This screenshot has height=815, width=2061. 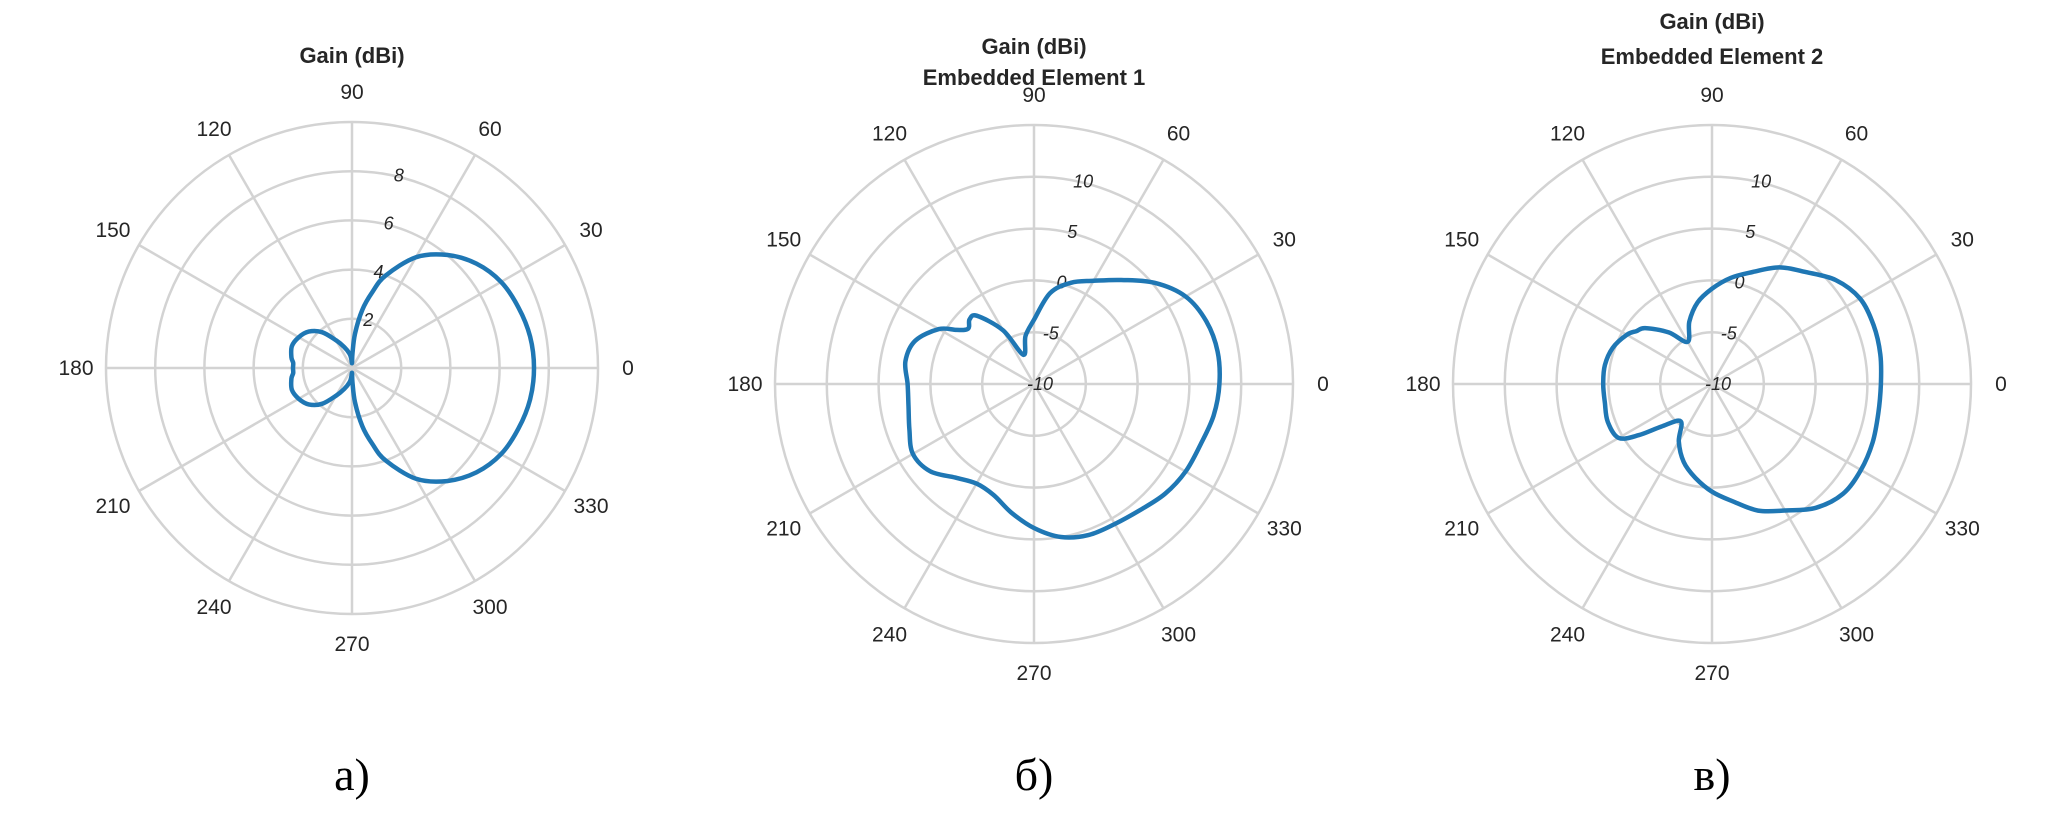 I want to click on plot-caption: в), so click(x=1711, y=774).